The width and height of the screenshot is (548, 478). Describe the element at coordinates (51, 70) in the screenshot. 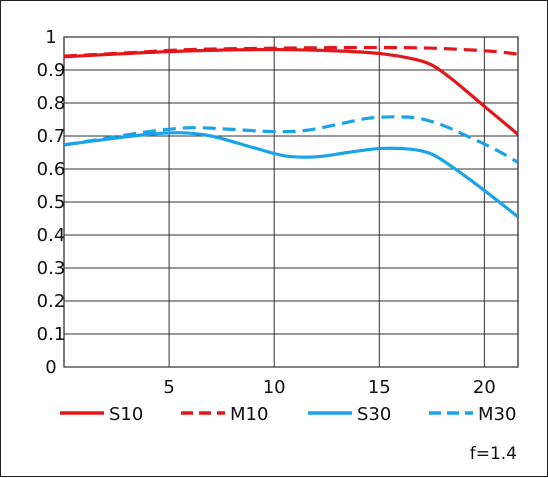

I see `y-tick-label: 0.9` at that location.